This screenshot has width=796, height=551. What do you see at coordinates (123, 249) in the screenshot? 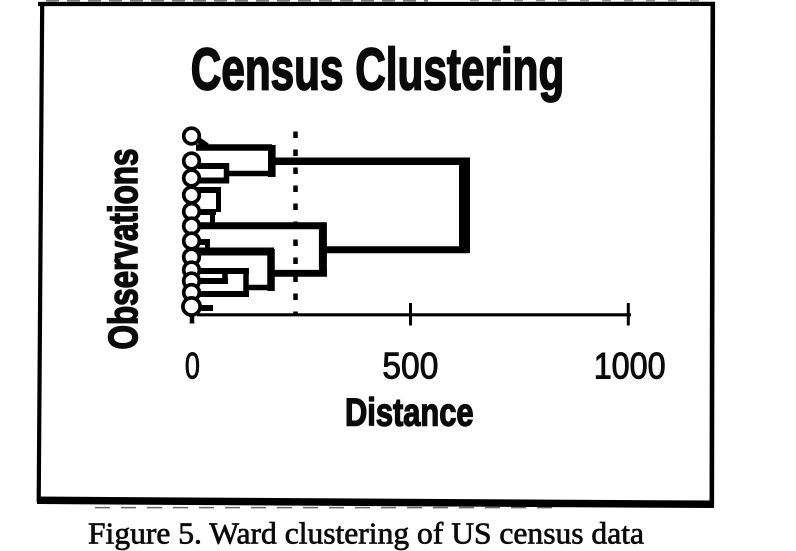
I see `svg-text: Observations` at bounding box center [123, 249].